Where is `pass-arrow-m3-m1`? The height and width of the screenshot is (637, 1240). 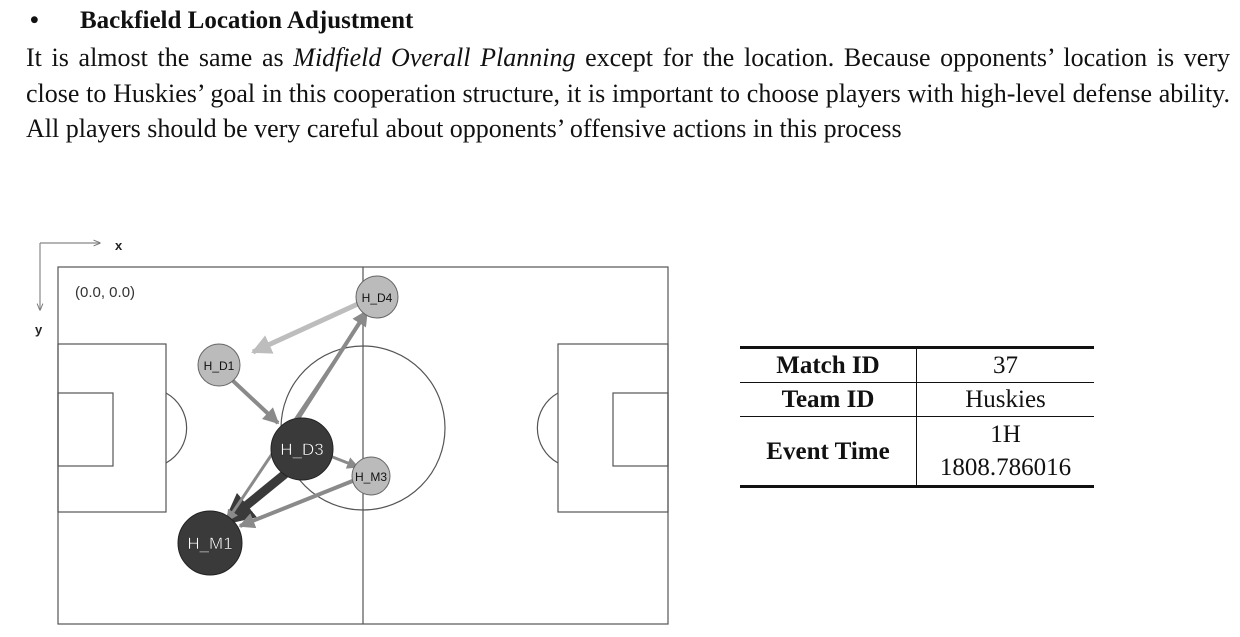 pass-arrow-m3-m1 is located at coordinates (297, 503).